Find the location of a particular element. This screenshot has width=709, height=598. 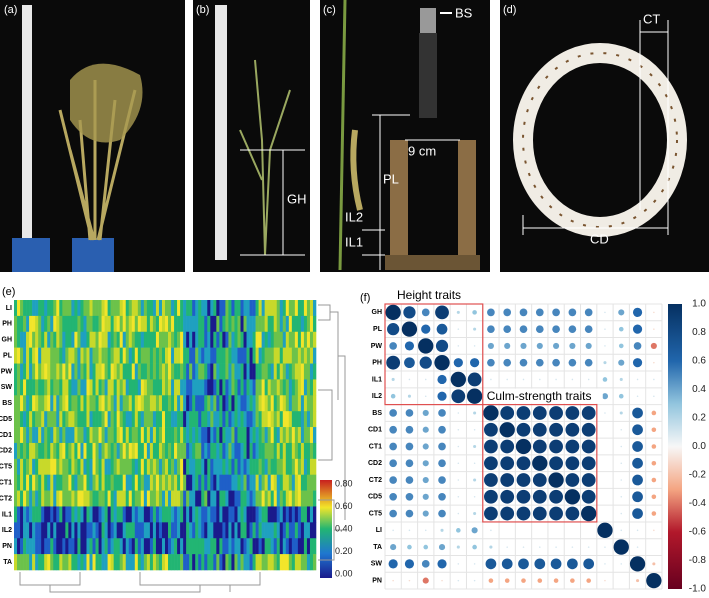

panel-label: (b) is located at coordinates (202, 10).